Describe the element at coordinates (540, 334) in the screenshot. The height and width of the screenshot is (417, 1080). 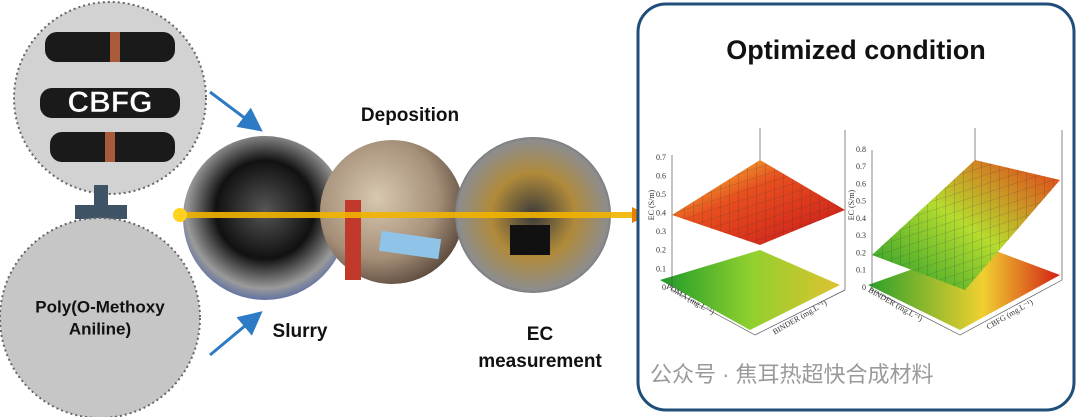
I see `step-label: EC` at that location.